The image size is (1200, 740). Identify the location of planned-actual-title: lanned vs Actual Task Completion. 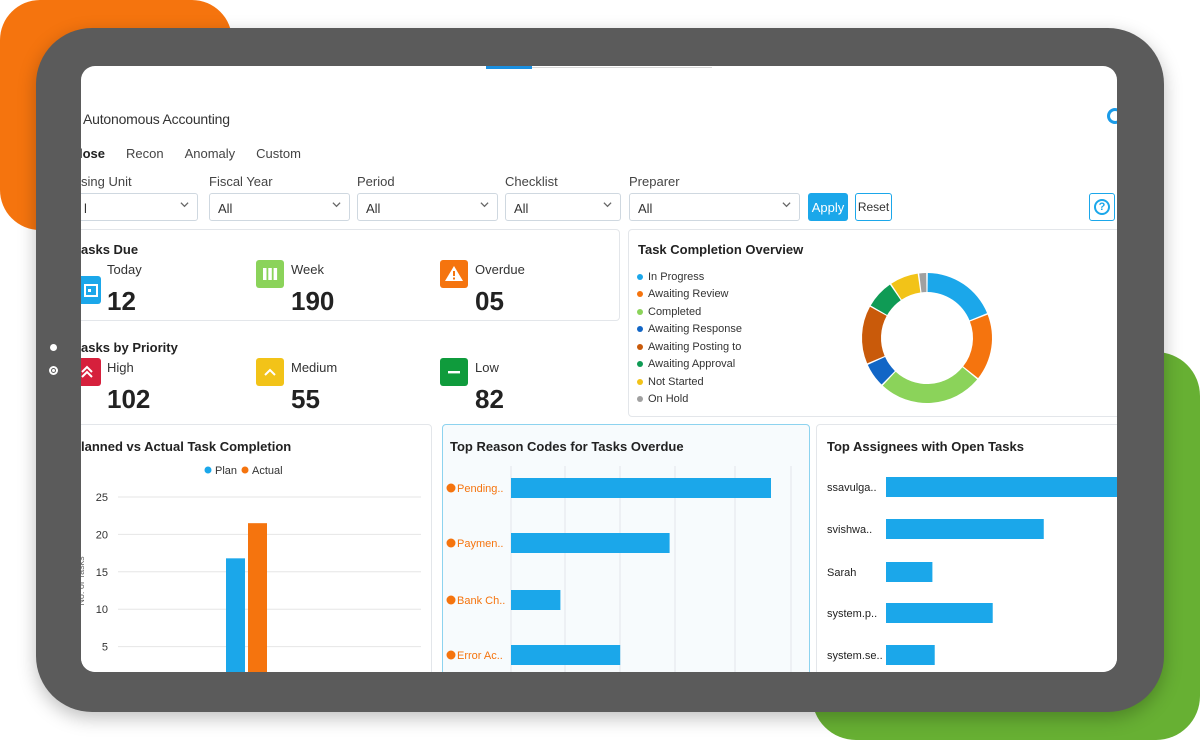
(186, 446).